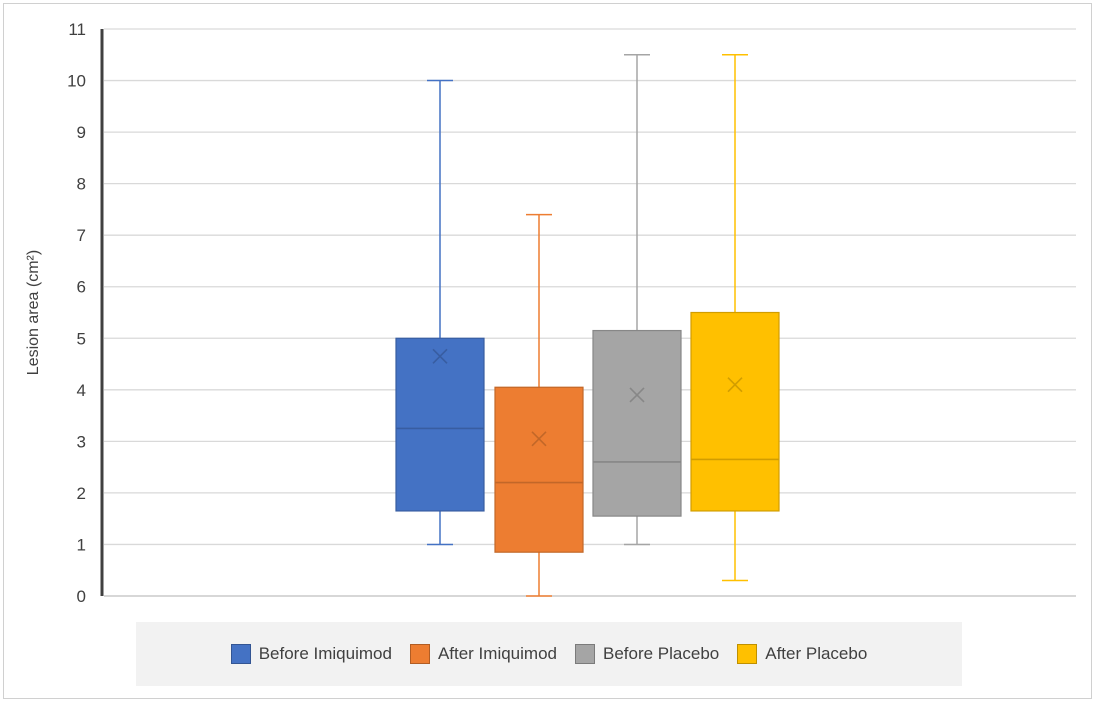 Image resolution: width=1096 pixels, height=702 pixels. I want to click on y-tick-label: 7, so click(81, 235).